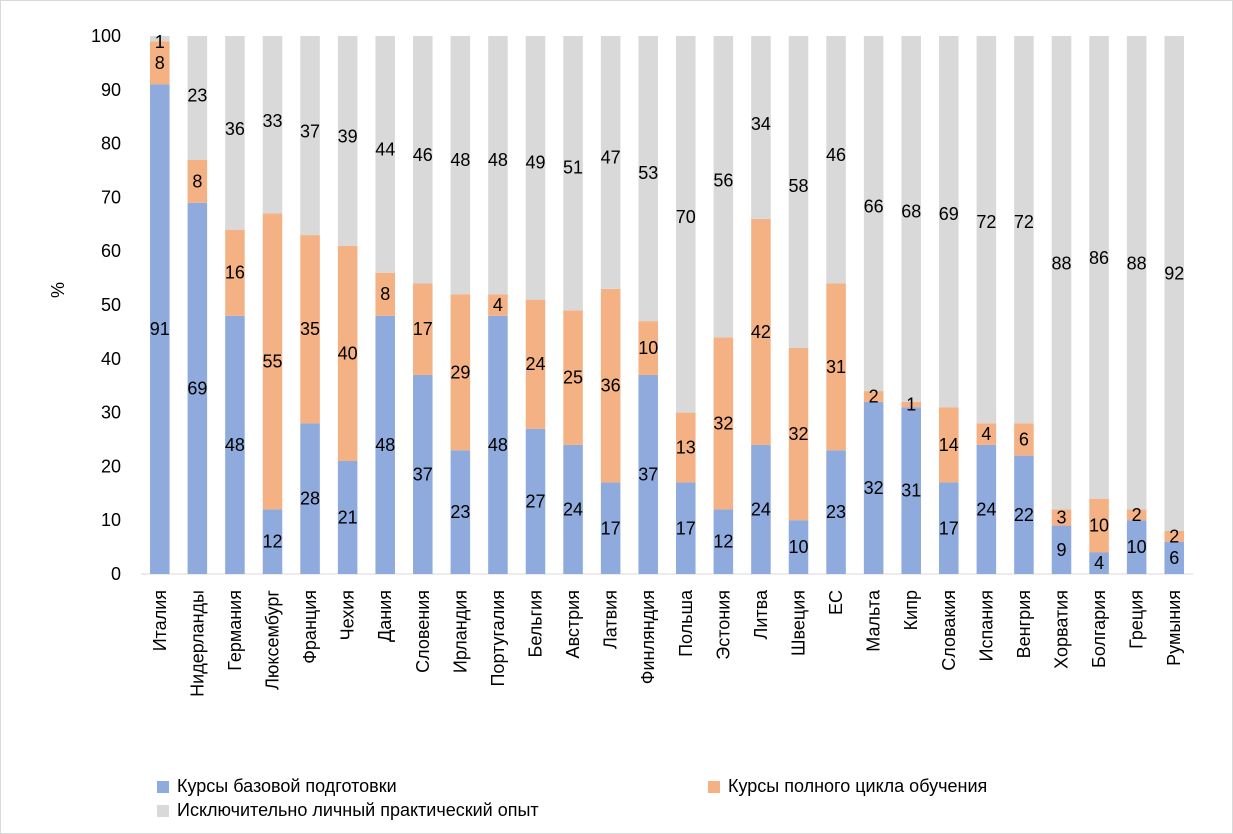 This screenshot has width=1233, height=834. I want to click on y-tick-label: 20, so click(111, 466).